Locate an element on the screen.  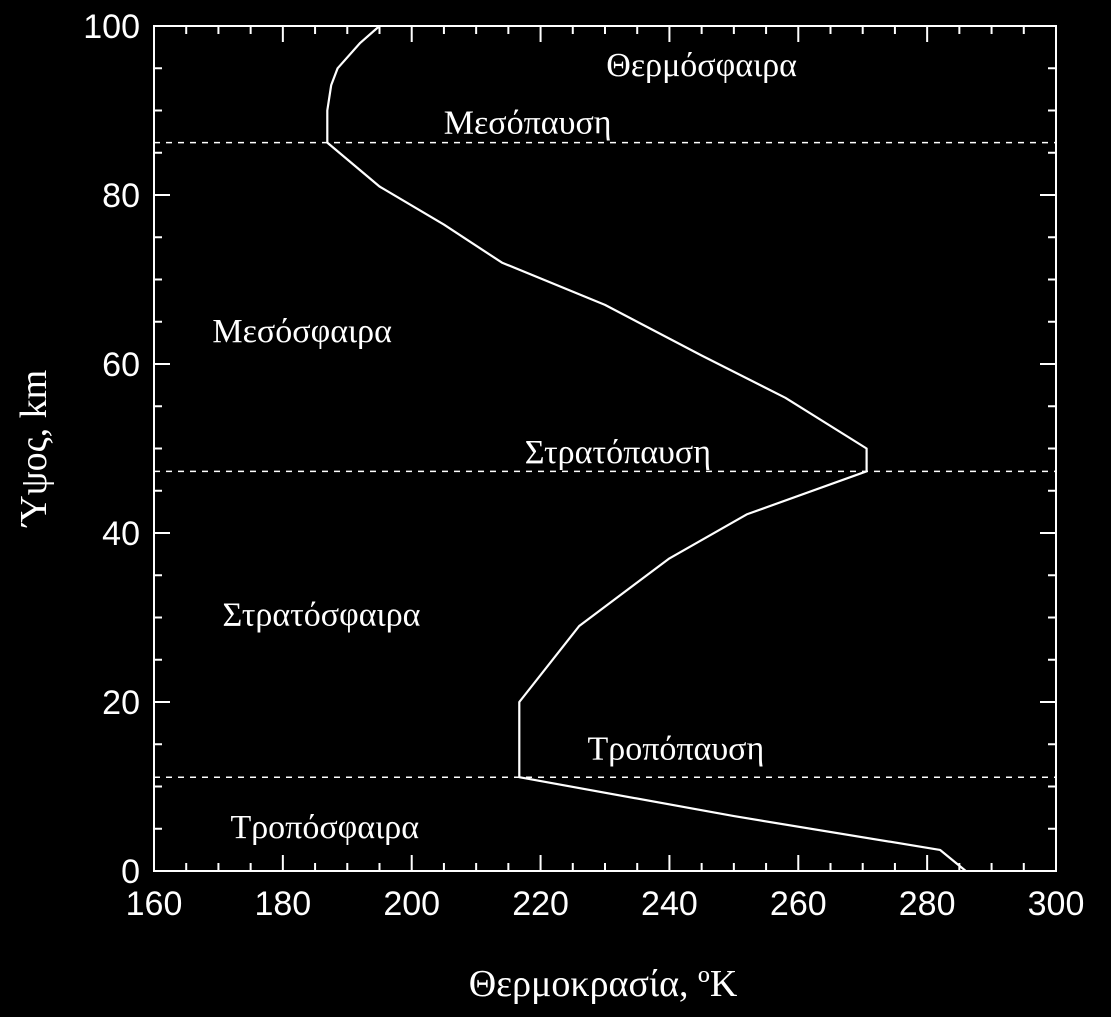
region-label: Τροπόπαυση is located at coordinates (675, 749).